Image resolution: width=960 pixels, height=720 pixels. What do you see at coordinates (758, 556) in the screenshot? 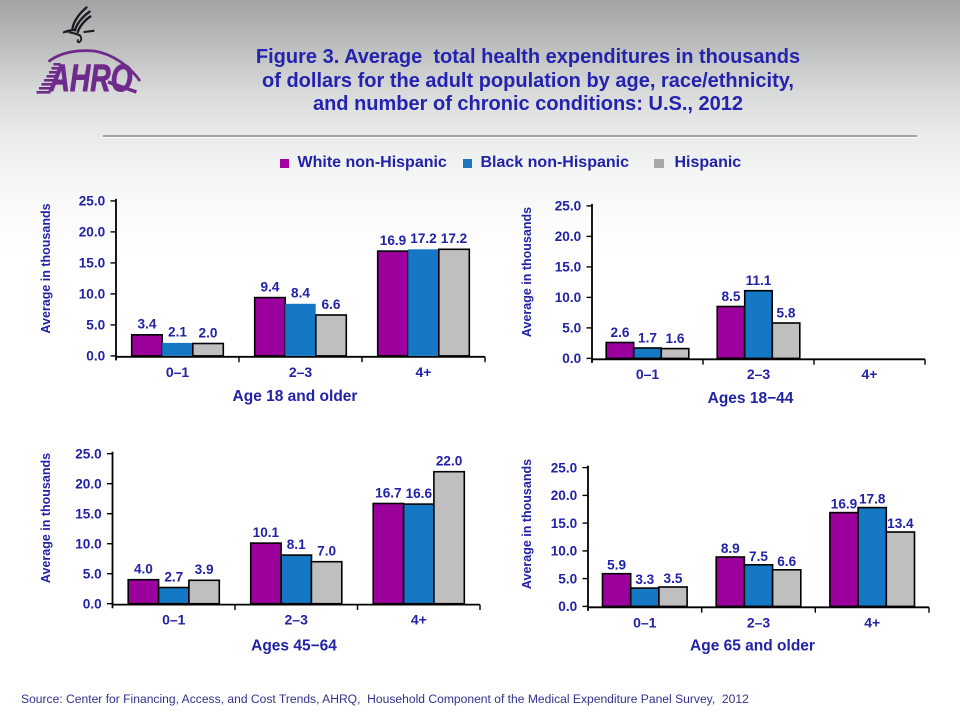
I see `svg-text: 7.5` at bounding box center [758, 556].